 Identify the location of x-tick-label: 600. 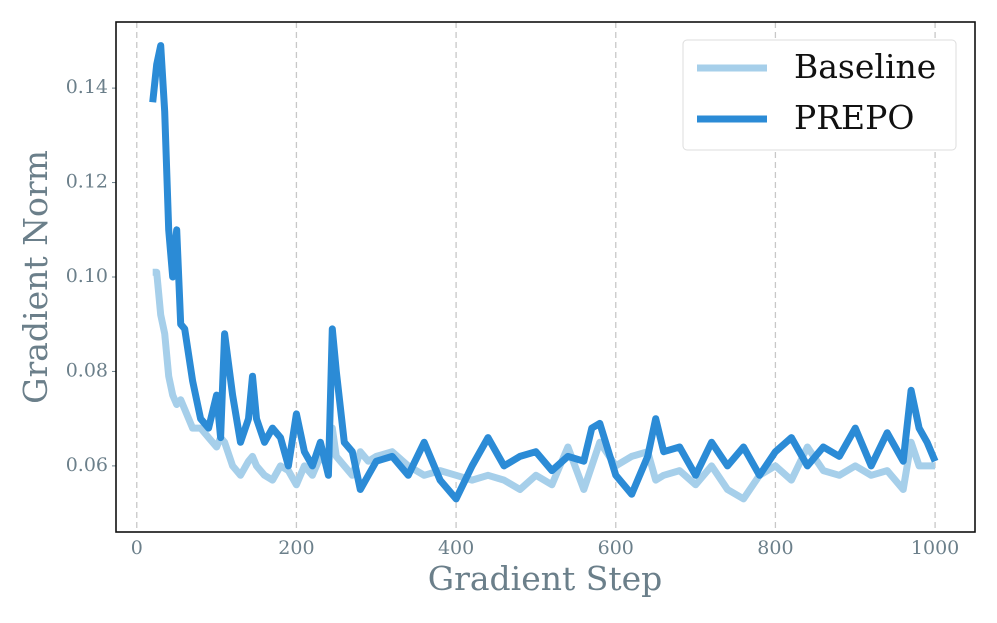
(616, 548).